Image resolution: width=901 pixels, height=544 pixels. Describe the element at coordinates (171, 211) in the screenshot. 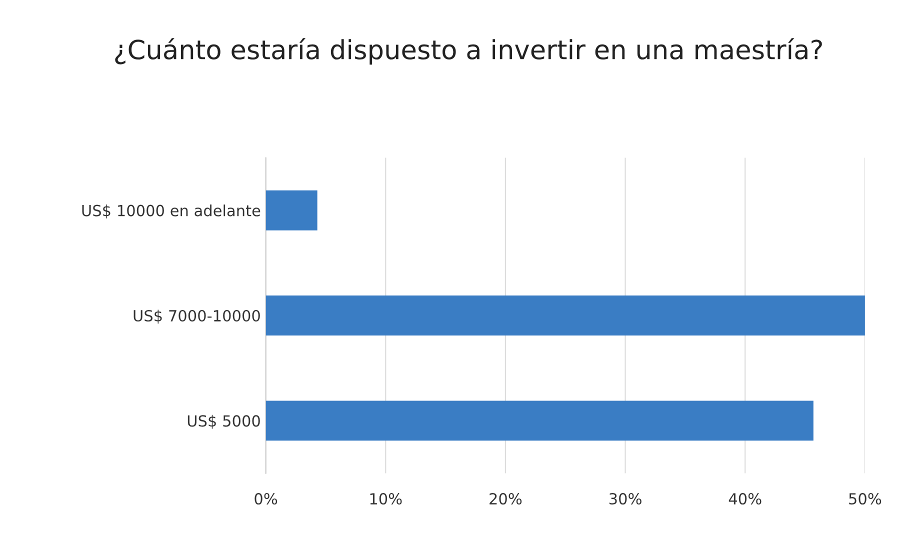

I see `y-tick-label: US$ 10000 en adelante` at that location.